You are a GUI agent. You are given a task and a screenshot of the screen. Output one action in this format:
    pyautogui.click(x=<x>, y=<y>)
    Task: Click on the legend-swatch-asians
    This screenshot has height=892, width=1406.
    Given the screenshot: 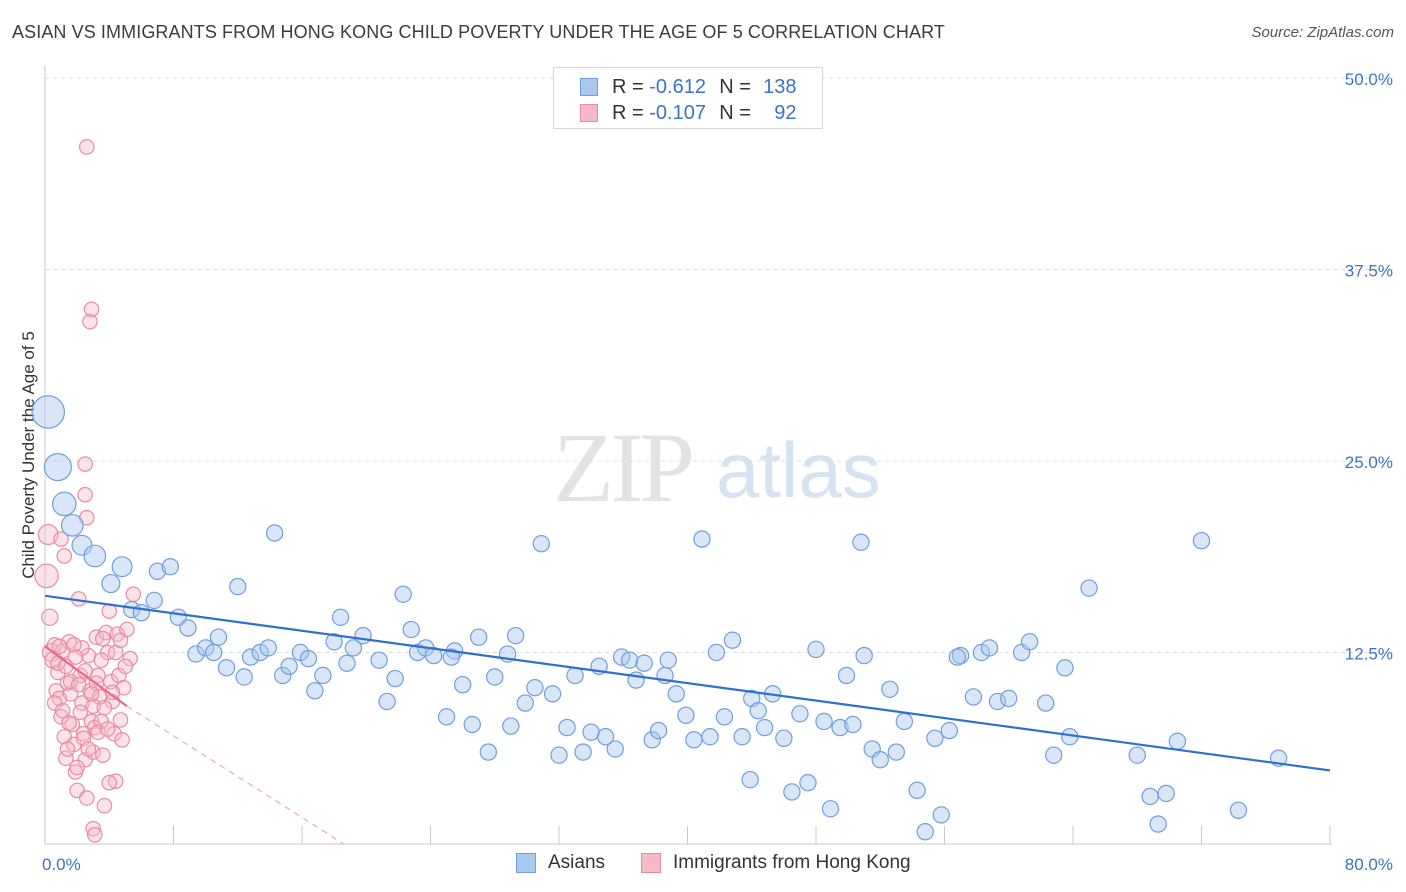 What is the action you would take?
    pyautogui.click(x=589, y=87)
    